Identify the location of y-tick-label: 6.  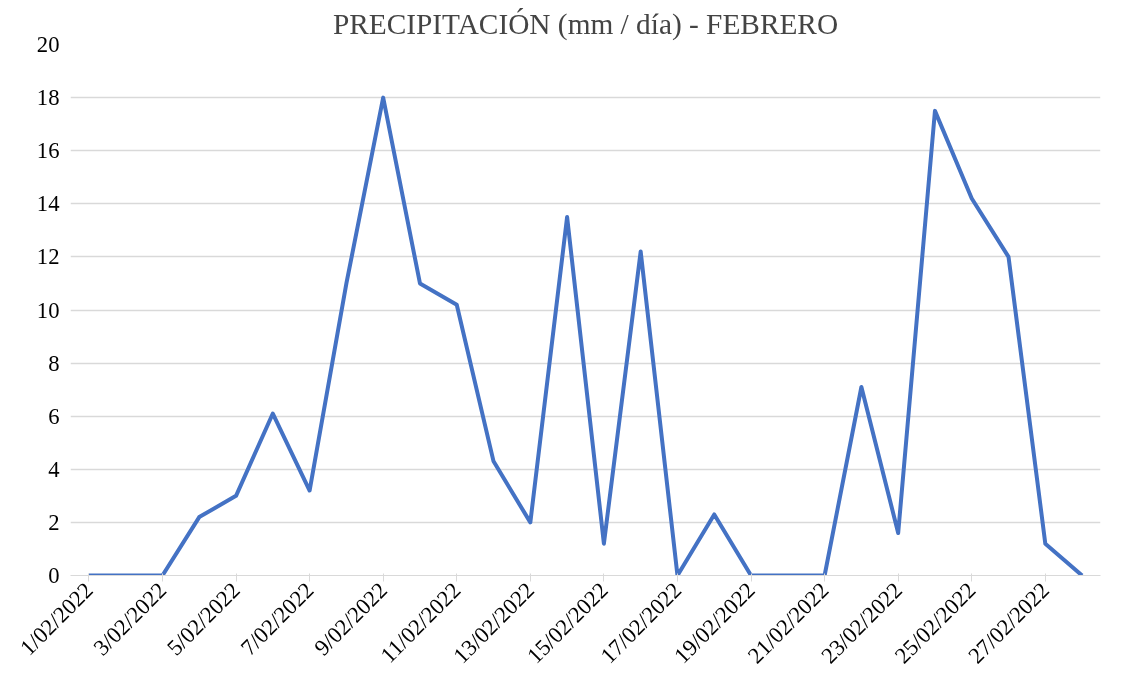
(54, 416).